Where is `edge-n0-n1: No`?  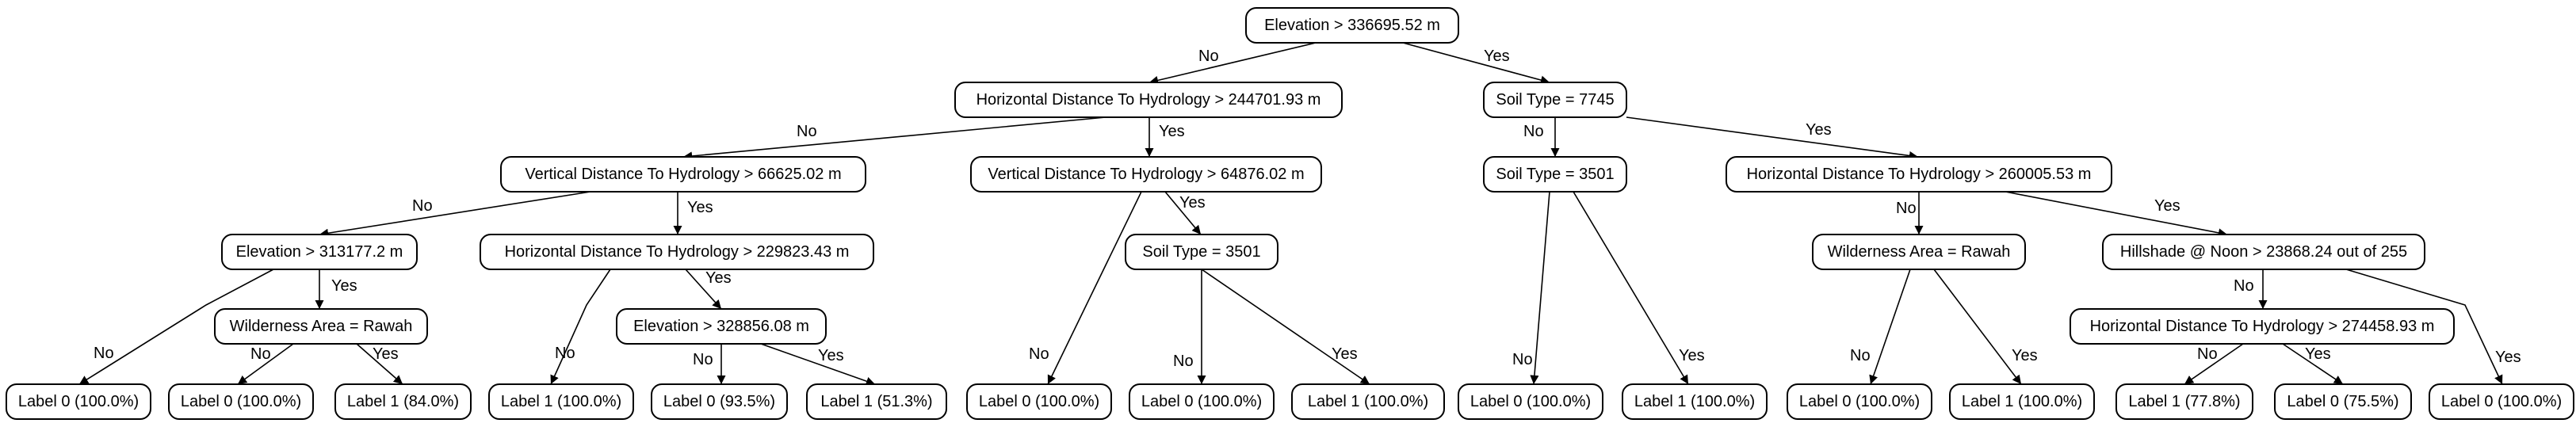 edge-n0-n1: No is located at coordinates (1232, 64).